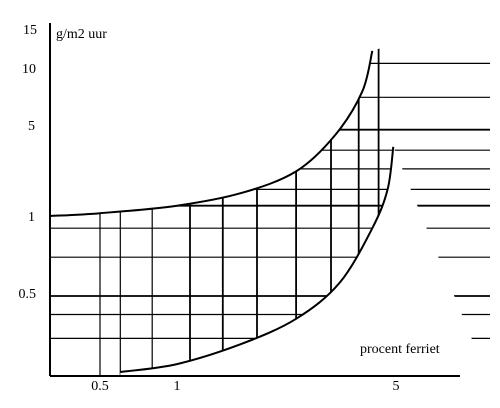  I want to click on x-tick-label: 0.5, so click(100, 386).